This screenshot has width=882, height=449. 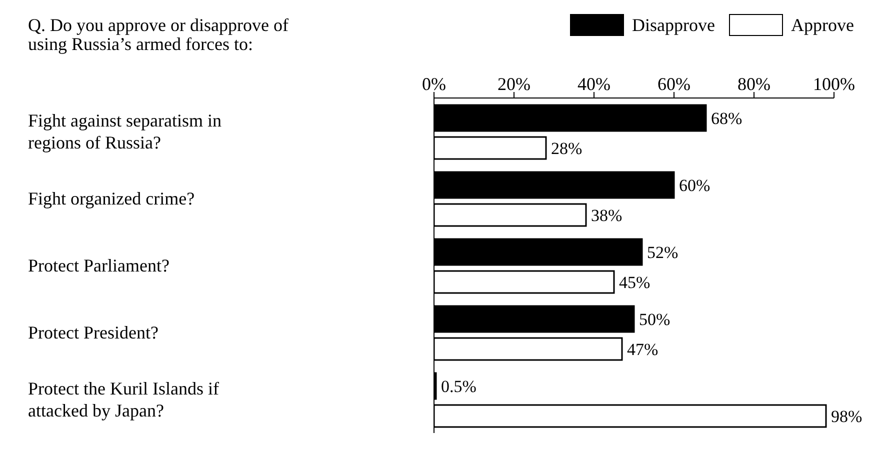 I want to click on data-label: 52%, so click(x=662, y=252).